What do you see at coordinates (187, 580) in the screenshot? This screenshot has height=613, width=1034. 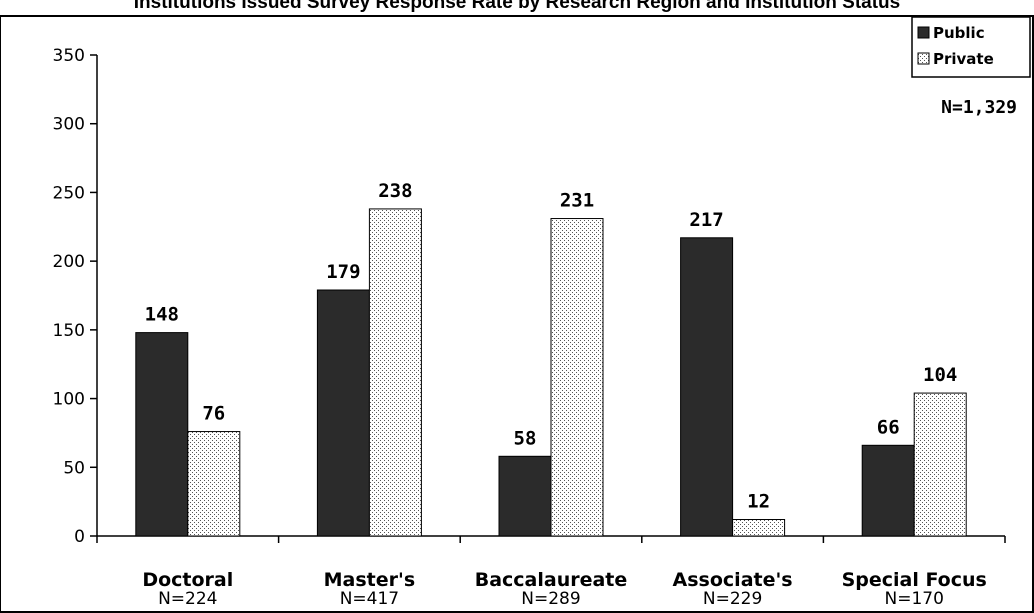 I see `x-category-label: Doctoral` at bounding box center [187, 580].